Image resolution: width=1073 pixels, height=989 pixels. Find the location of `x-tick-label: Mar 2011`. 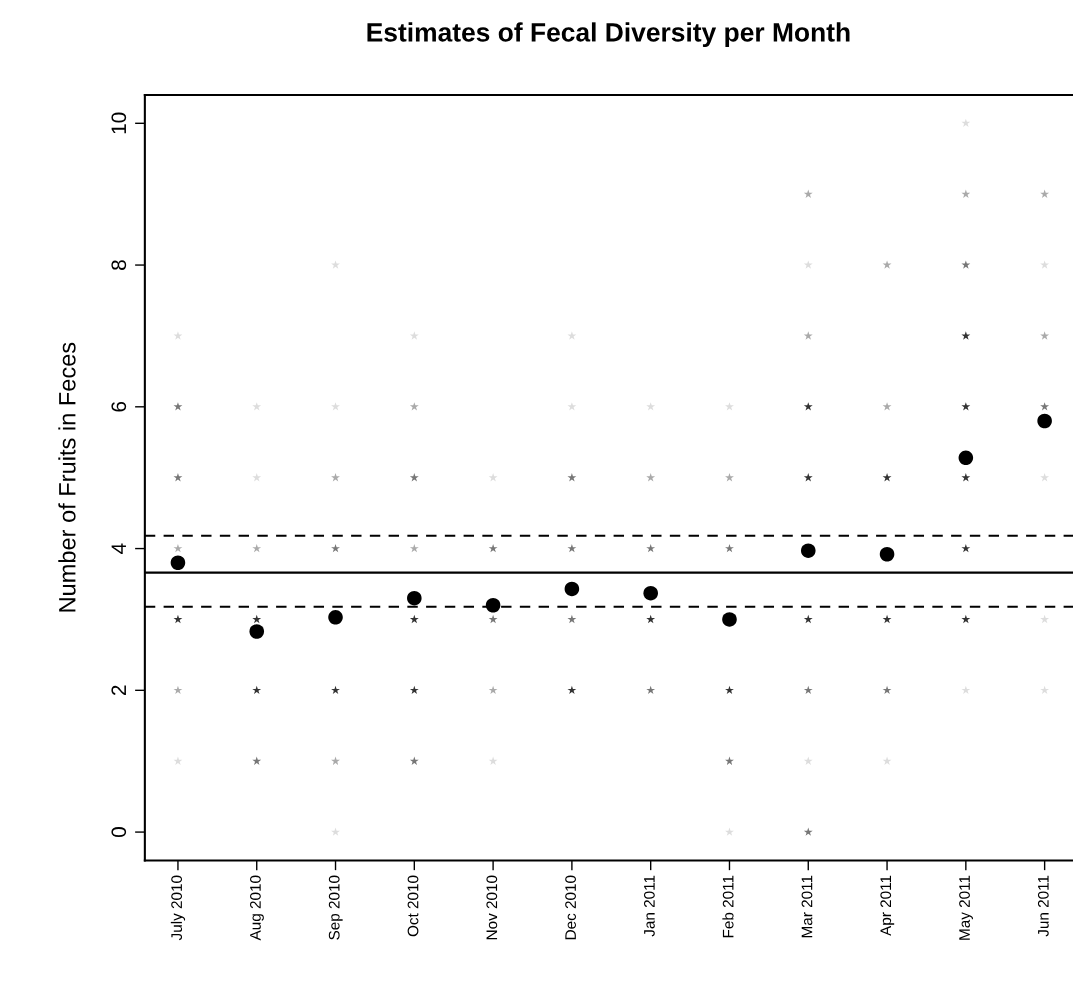

x-tick-label: Mar 2011 is located at coordinates (807, 906).